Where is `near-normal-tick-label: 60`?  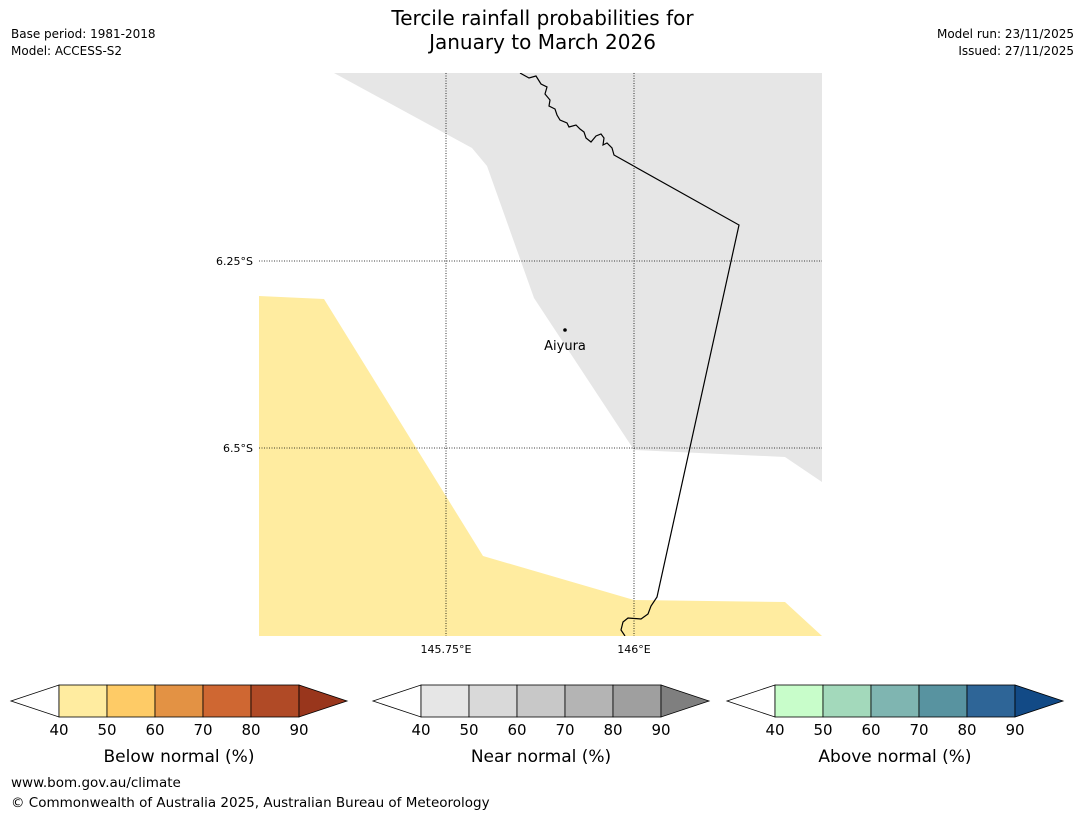 near-normal-tick-label: 60 is located at coordinates (516, 730).